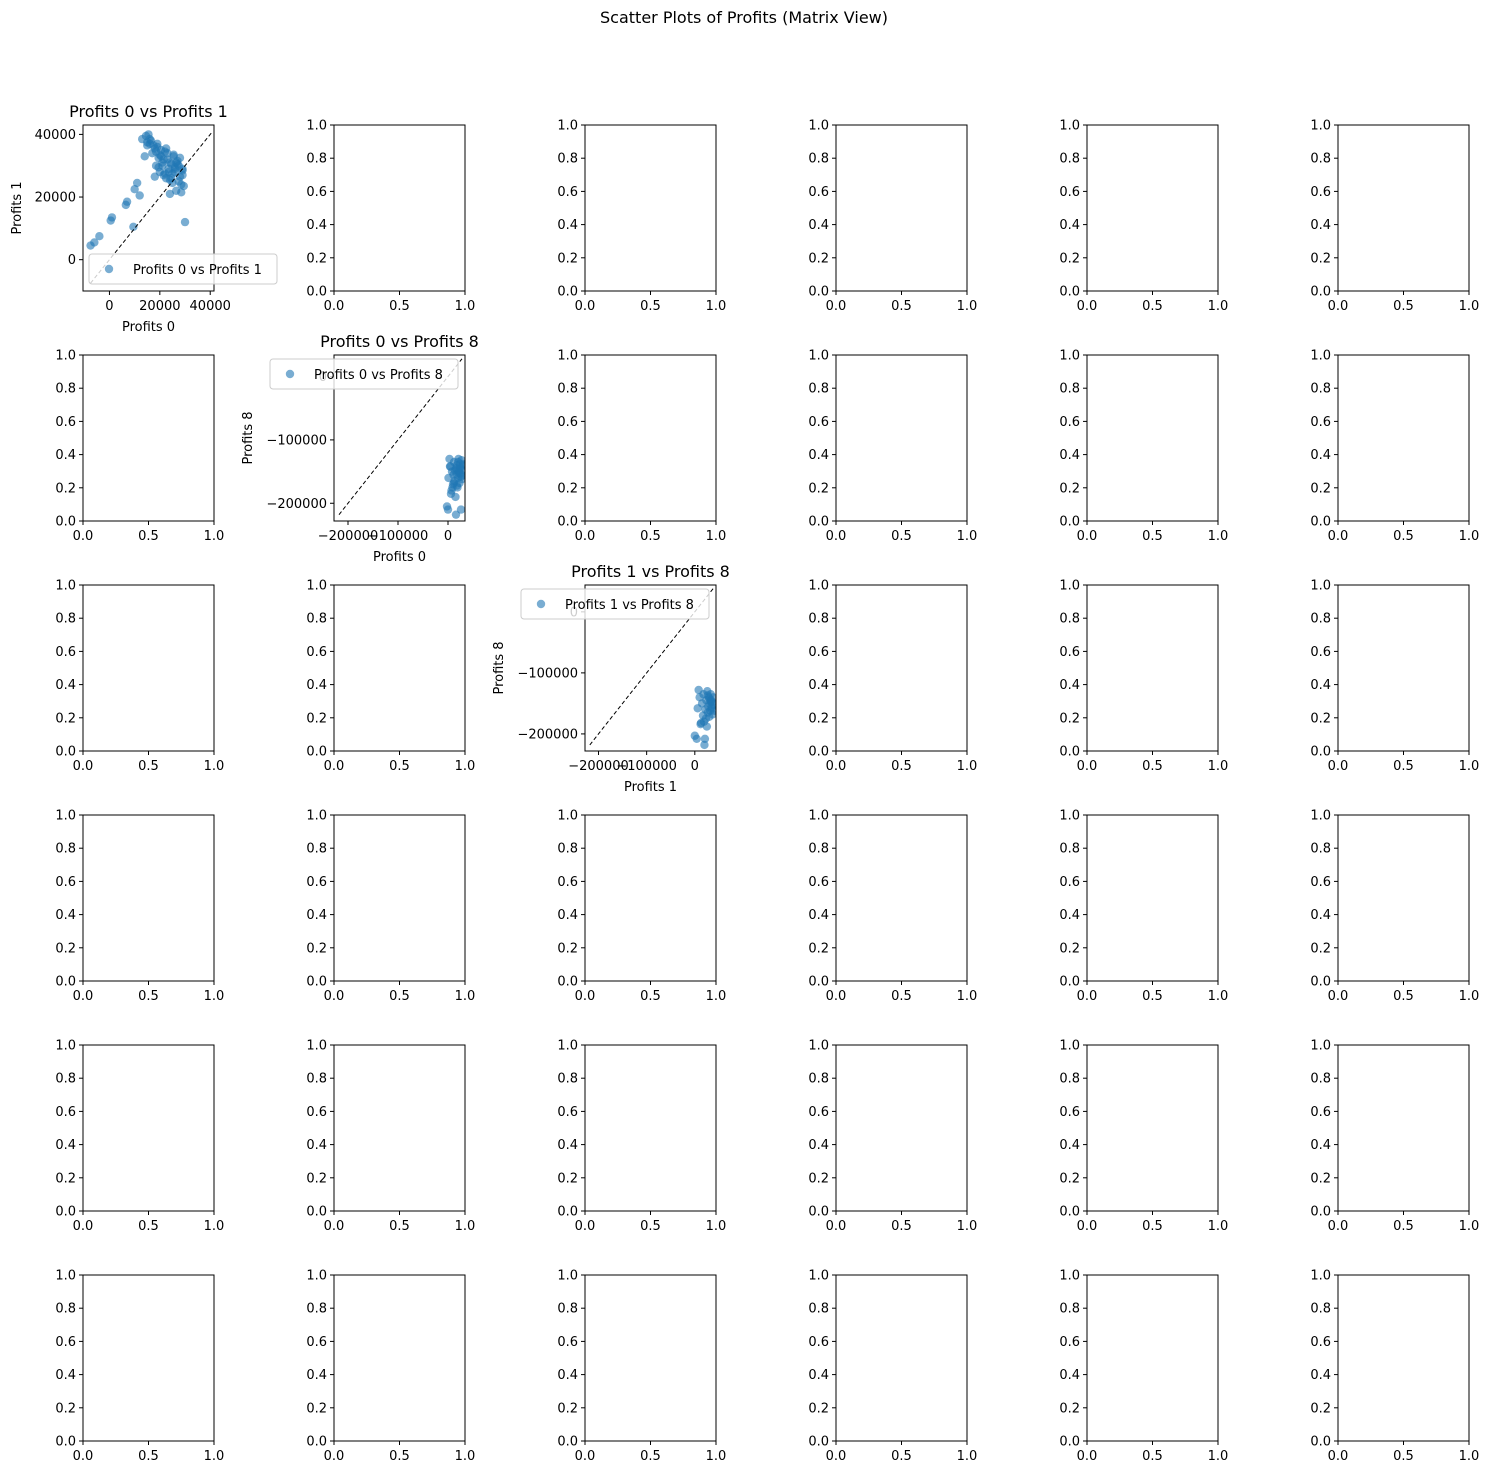 The width and height of the screenshot is (1489, 1475). I want to click on x-tick-label: −200000, so click(598, 766).